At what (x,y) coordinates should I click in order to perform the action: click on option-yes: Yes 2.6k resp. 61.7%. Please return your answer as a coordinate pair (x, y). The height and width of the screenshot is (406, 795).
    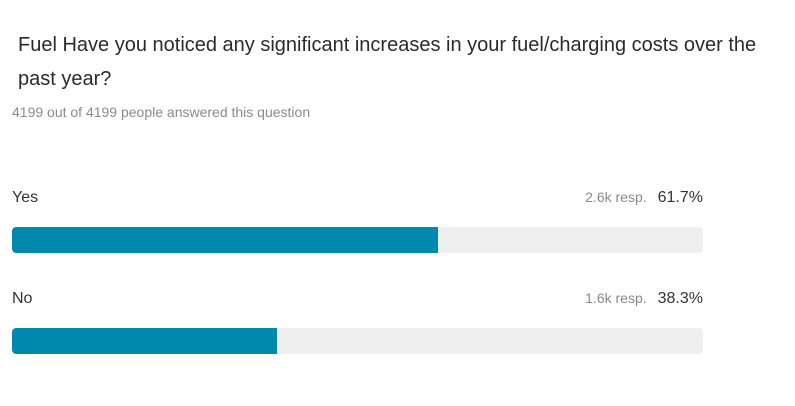
    Looking at the image, I should click on (357, 221).